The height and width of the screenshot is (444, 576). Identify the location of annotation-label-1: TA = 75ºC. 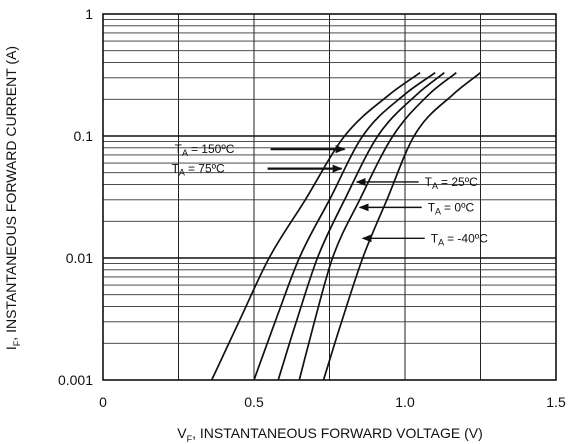
(198, 170).